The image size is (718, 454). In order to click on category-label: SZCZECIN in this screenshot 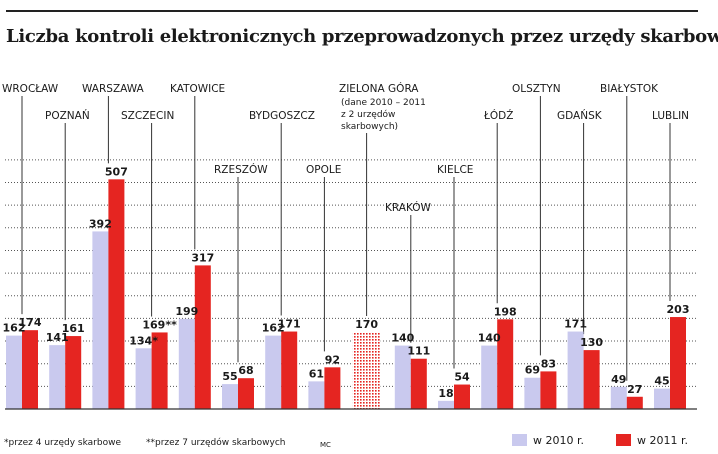, I will do `click(147, 116)`.